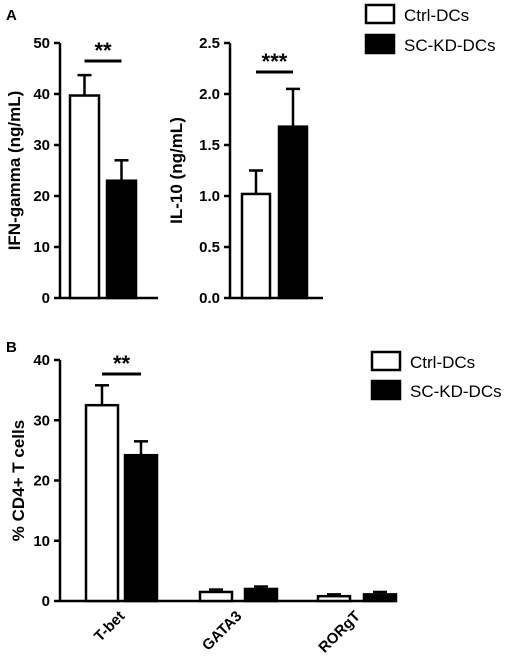 The height and width of the screenshot is (670, 526). I want to click on cd4-significance-label: **, so click(122, 363).